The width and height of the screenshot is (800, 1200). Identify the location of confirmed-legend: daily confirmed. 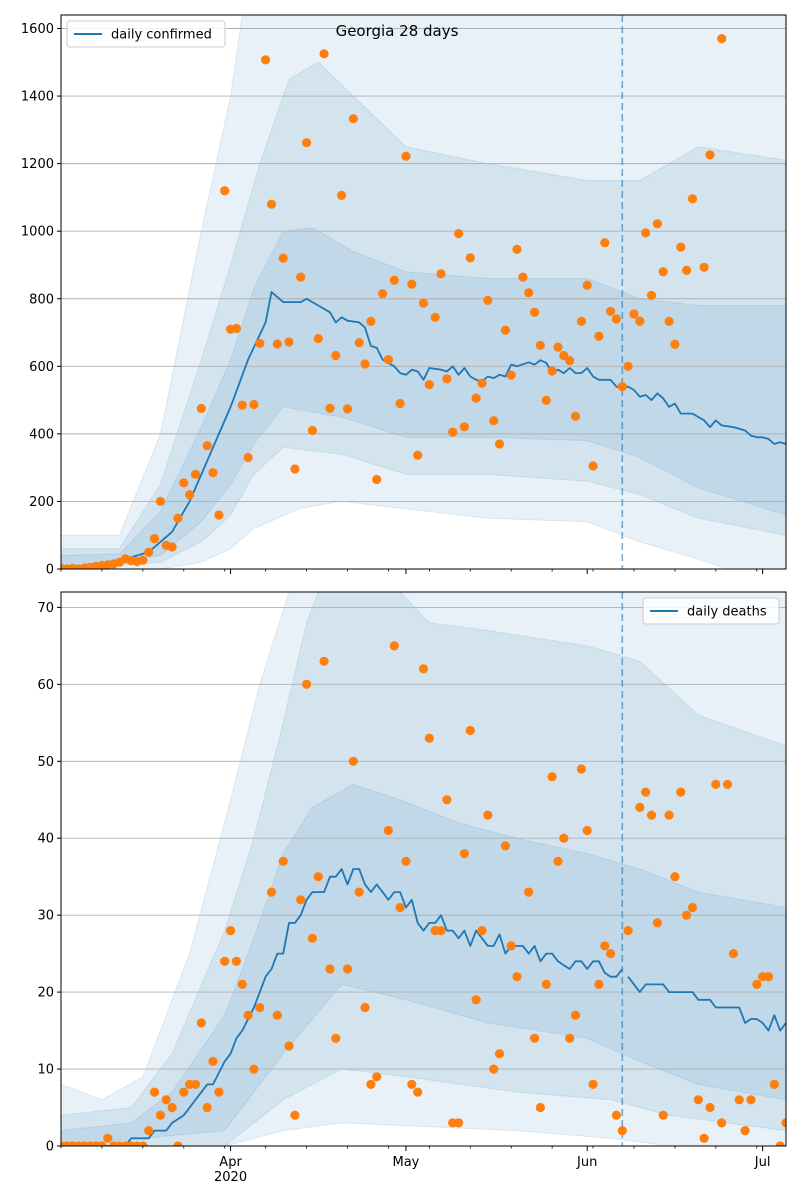
(146, 34).